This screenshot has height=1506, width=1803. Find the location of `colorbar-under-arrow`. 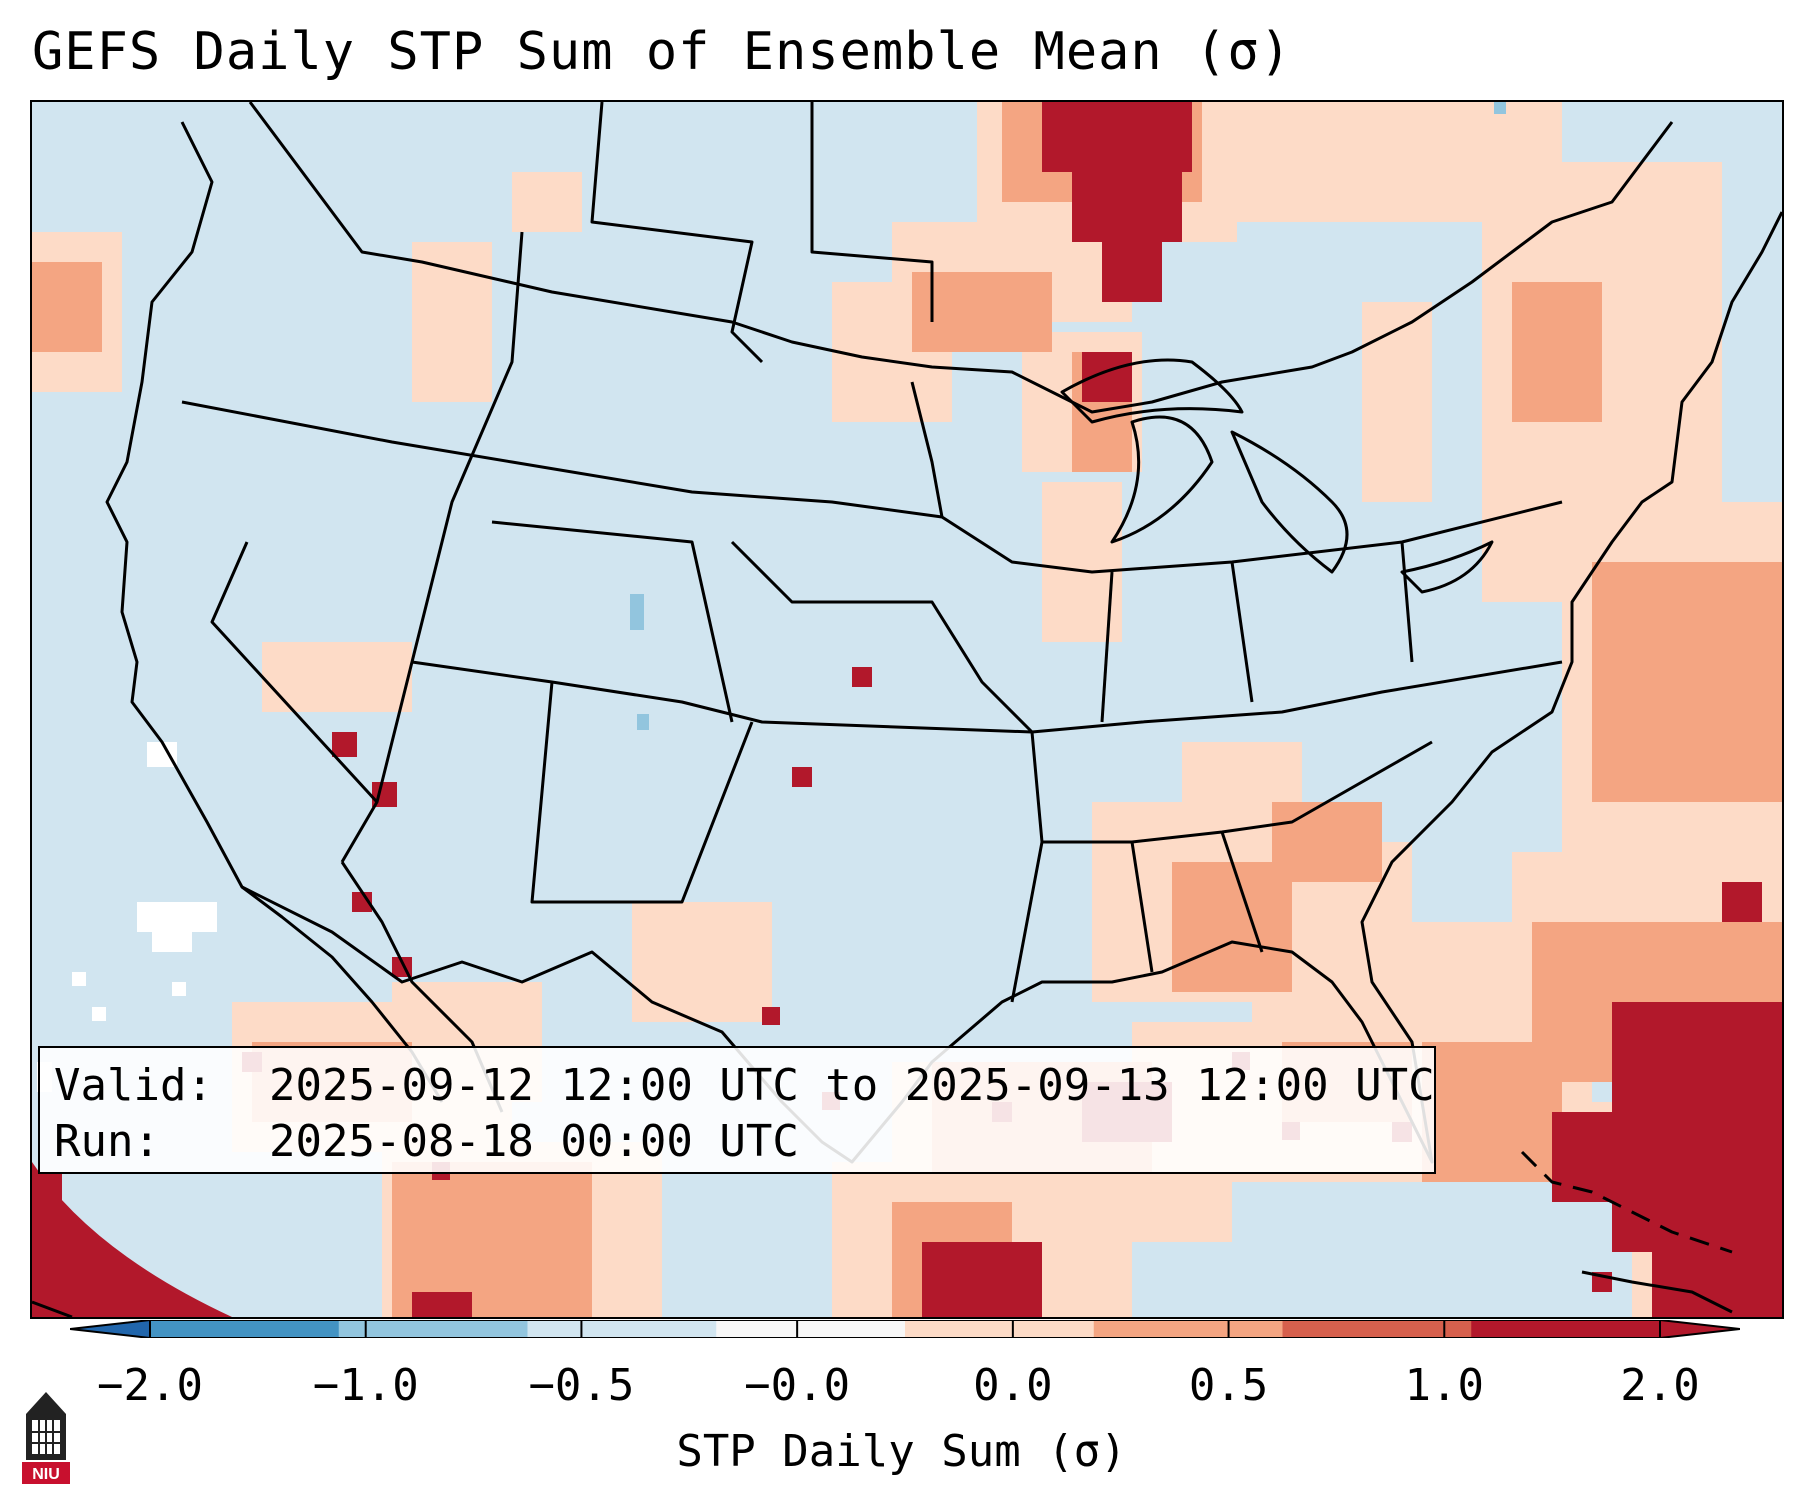

colorbar-under-arrow is located at coordinates (110, 1329).